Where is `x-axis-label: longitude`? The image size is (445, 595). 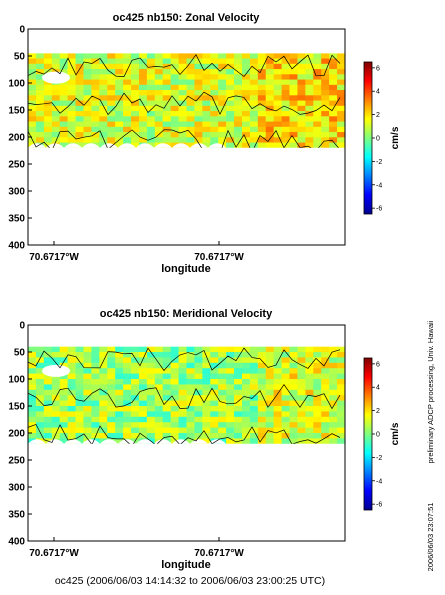 x-axis-label: longitude is located at coordinates (186, 565).